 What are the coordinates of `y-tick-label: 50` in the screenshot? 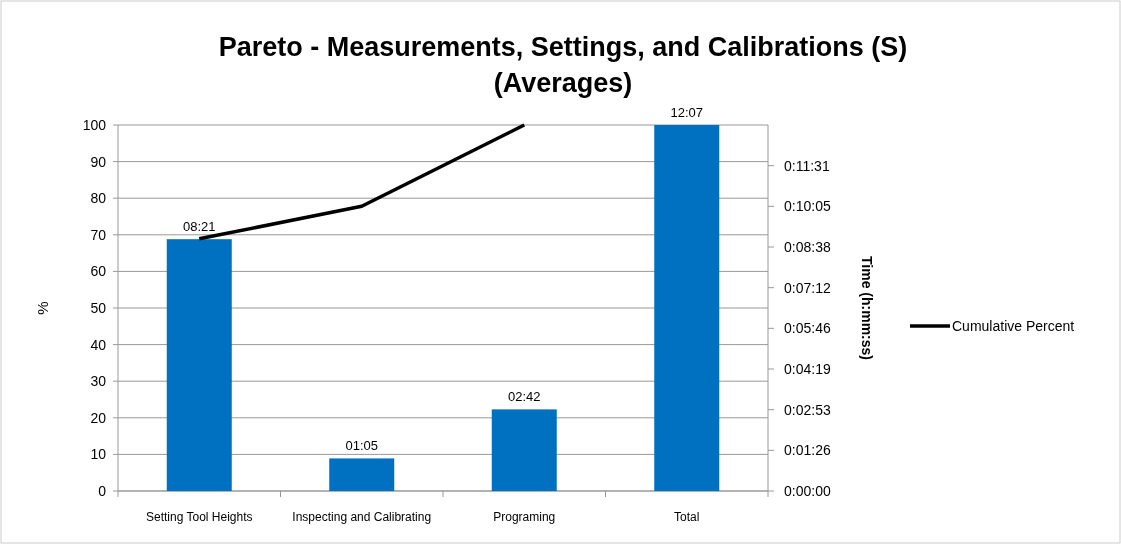 It's located at (98, 307).